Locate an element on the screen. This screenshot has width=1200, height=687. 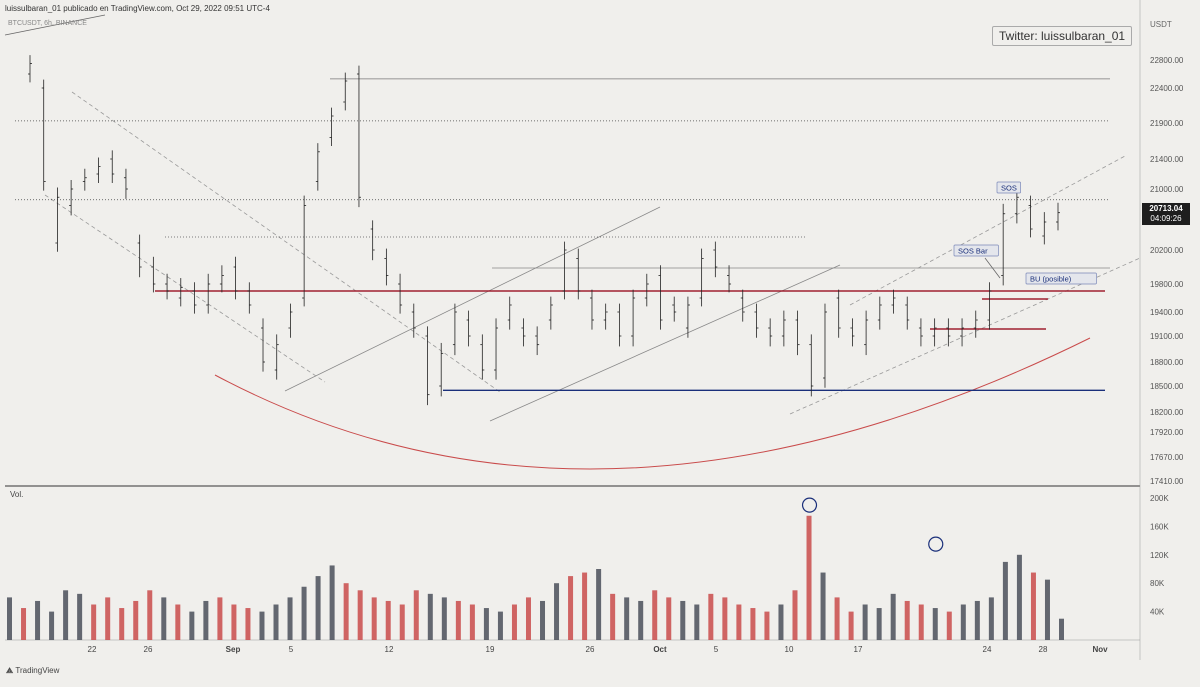
time-tick-label: 24 is located at coordinates (987, 649).